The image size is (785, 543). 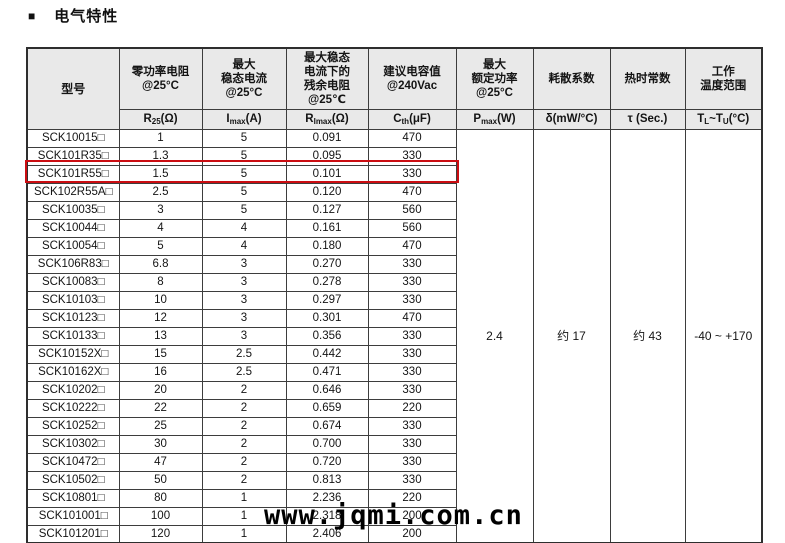 I want to click on column-header: 耗散系数, so click(x=571, y=78).